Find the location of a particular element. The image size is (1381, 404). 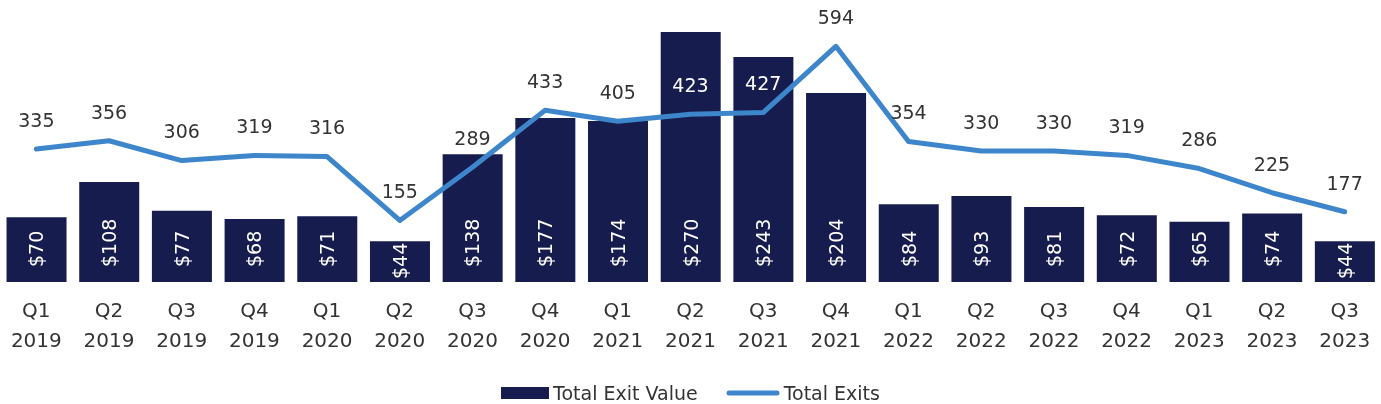

data-label: $81 is located at coordinates (1053, 248).